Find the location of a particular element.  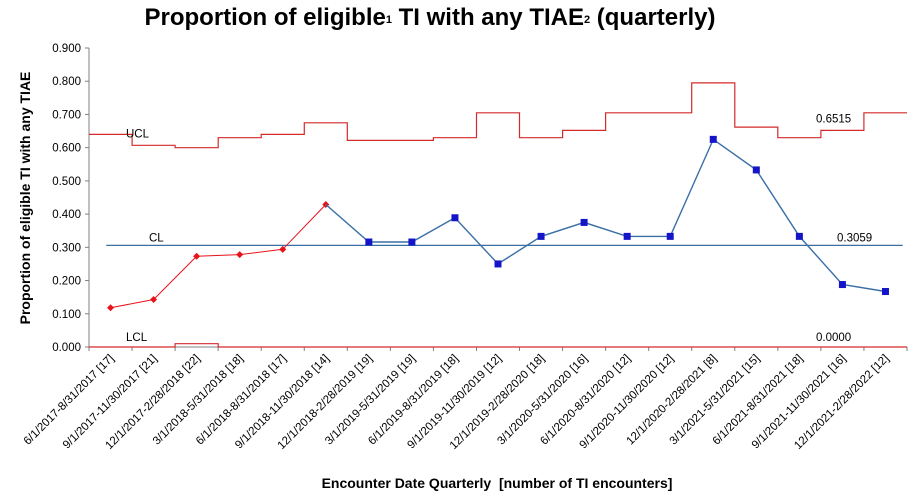

ucl-value-label: 0.6515 is located at coordinates (833, 119).